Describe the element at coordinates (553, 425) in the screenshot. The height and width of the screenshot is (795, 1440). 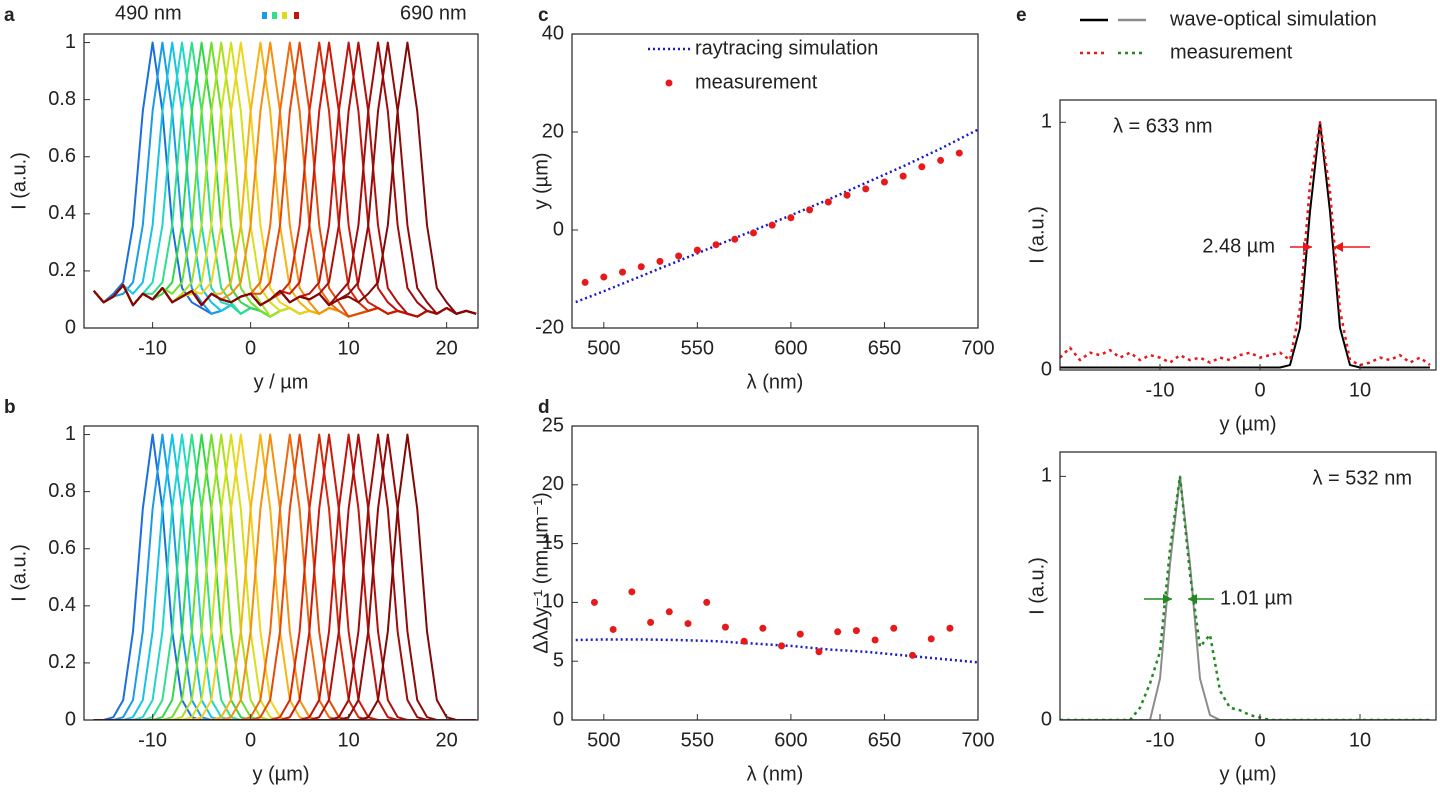
I see `y-tick-label: 25` at that location.